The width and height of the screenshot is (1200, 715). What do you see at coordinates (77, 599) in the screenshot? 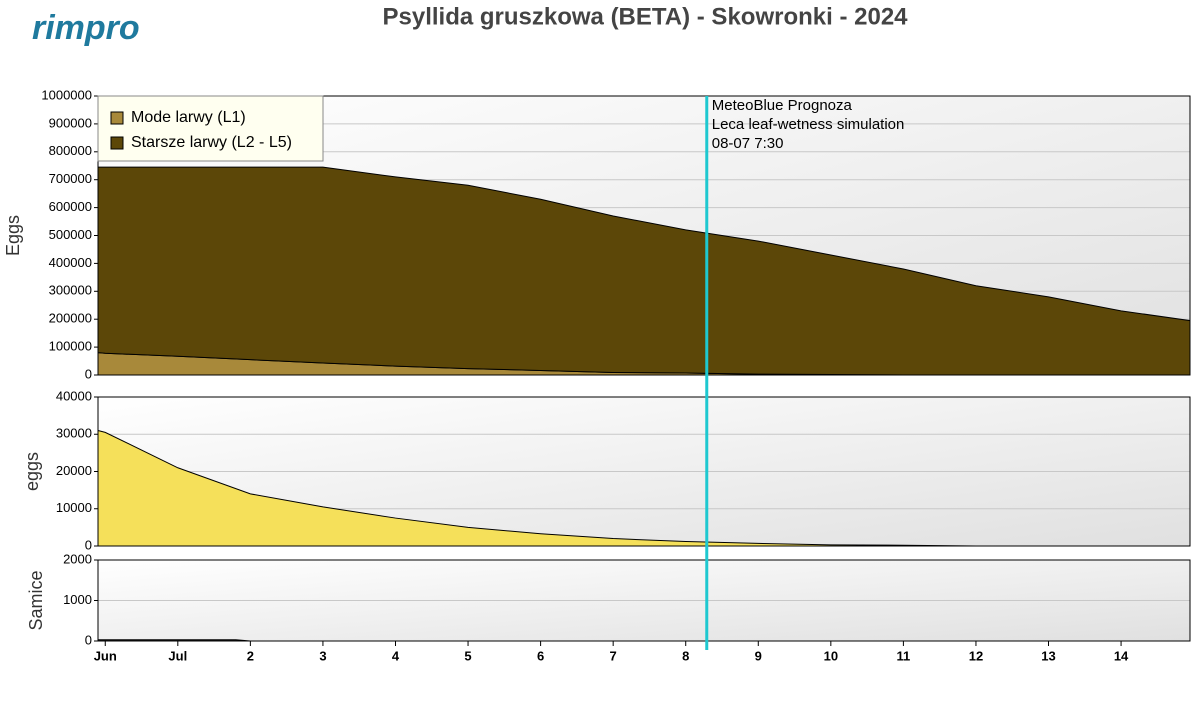
I see `y-tick-label: 1000` at bounding box center [77, 599].